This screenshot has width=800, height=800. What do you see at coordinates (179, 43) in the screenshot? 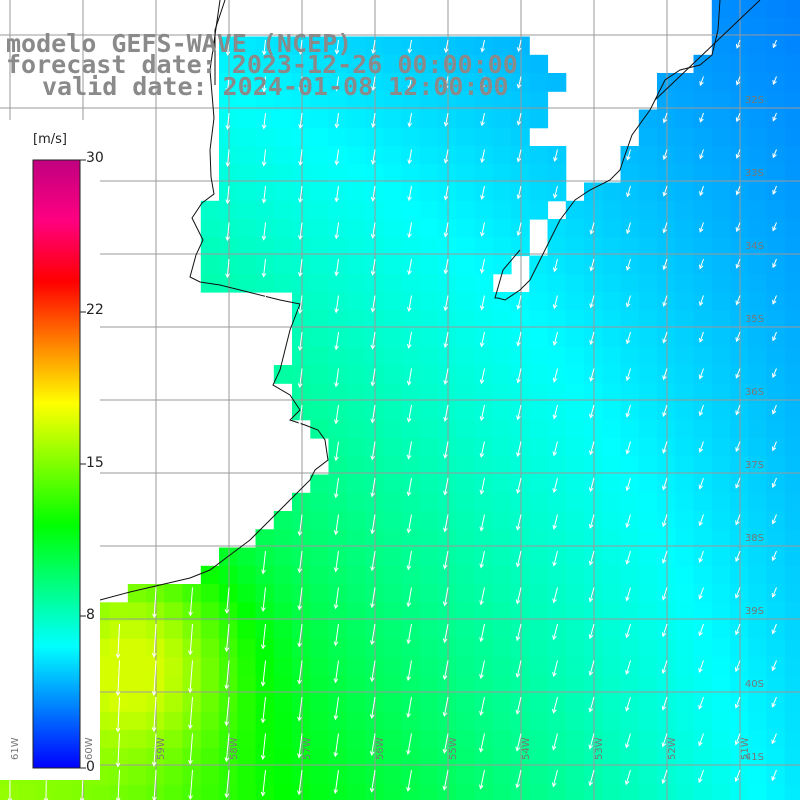
I see `model-title: modelo GEFS-WAVE (NCEP)` at bounding box center [179, 43].